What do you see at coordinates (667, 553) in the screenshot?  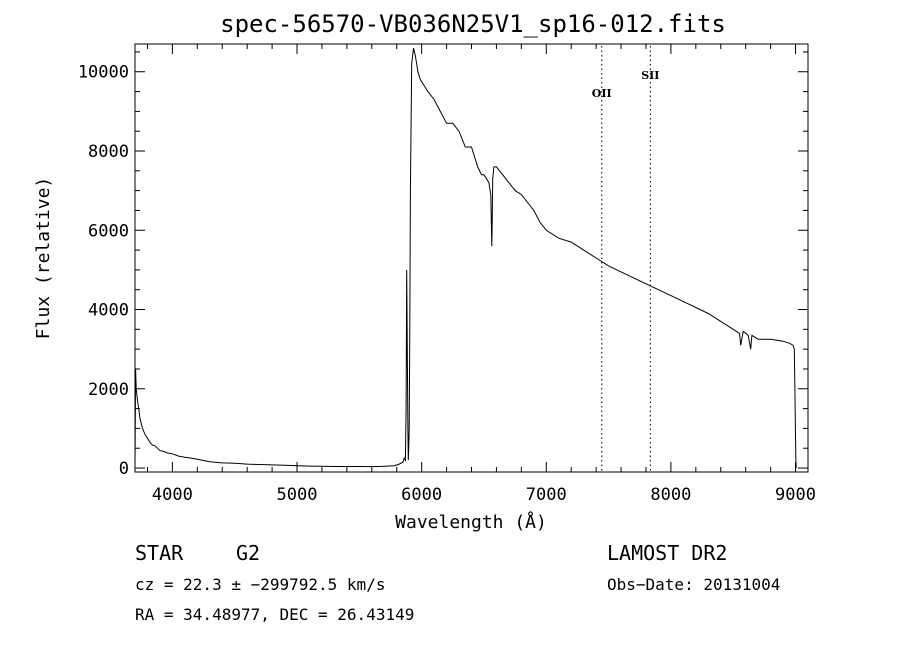 I see `survey-label: LAMOST DR2` at bounding box center [667, 553].